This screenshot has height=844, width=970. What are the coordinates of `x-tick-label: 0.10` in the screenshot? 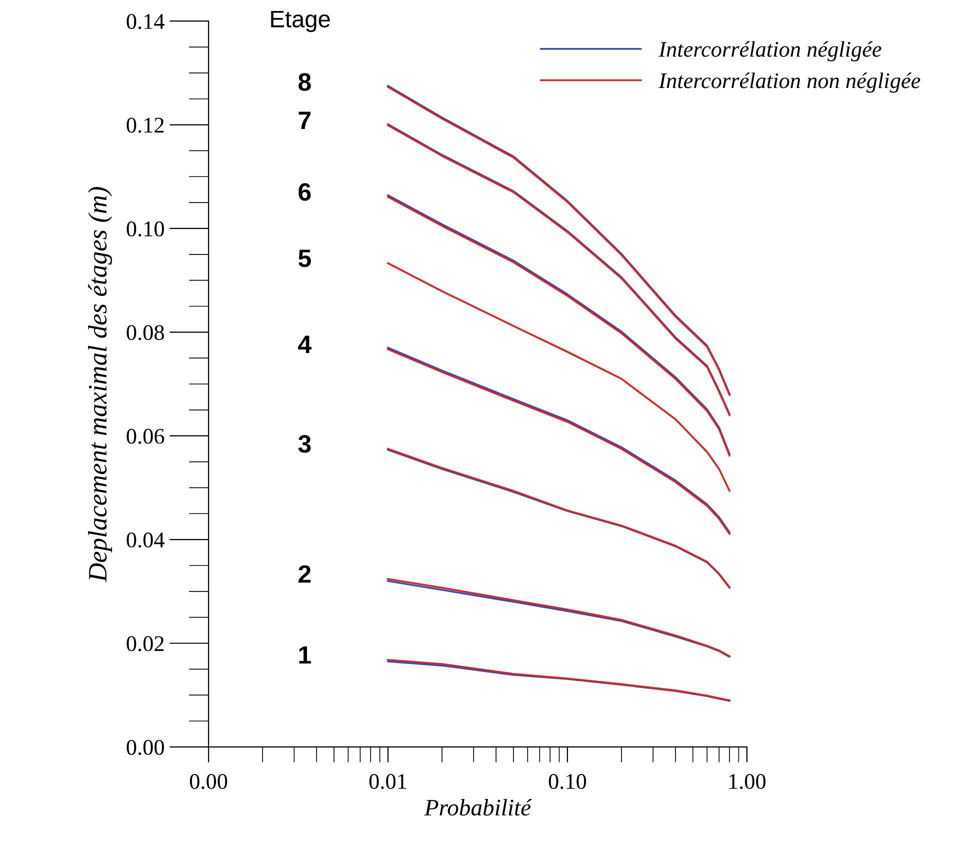 It's located at (567, 782).